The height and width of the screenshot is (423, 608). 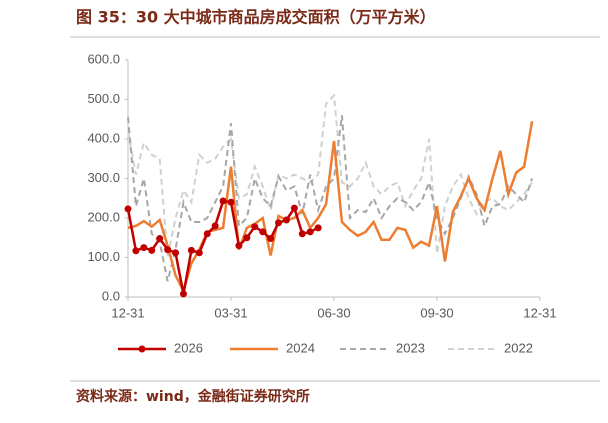 What do you see at coordinates (103, 58) in the screenshot?
I see `y-tick-label: 600.0` at bounding box center [103, 58].